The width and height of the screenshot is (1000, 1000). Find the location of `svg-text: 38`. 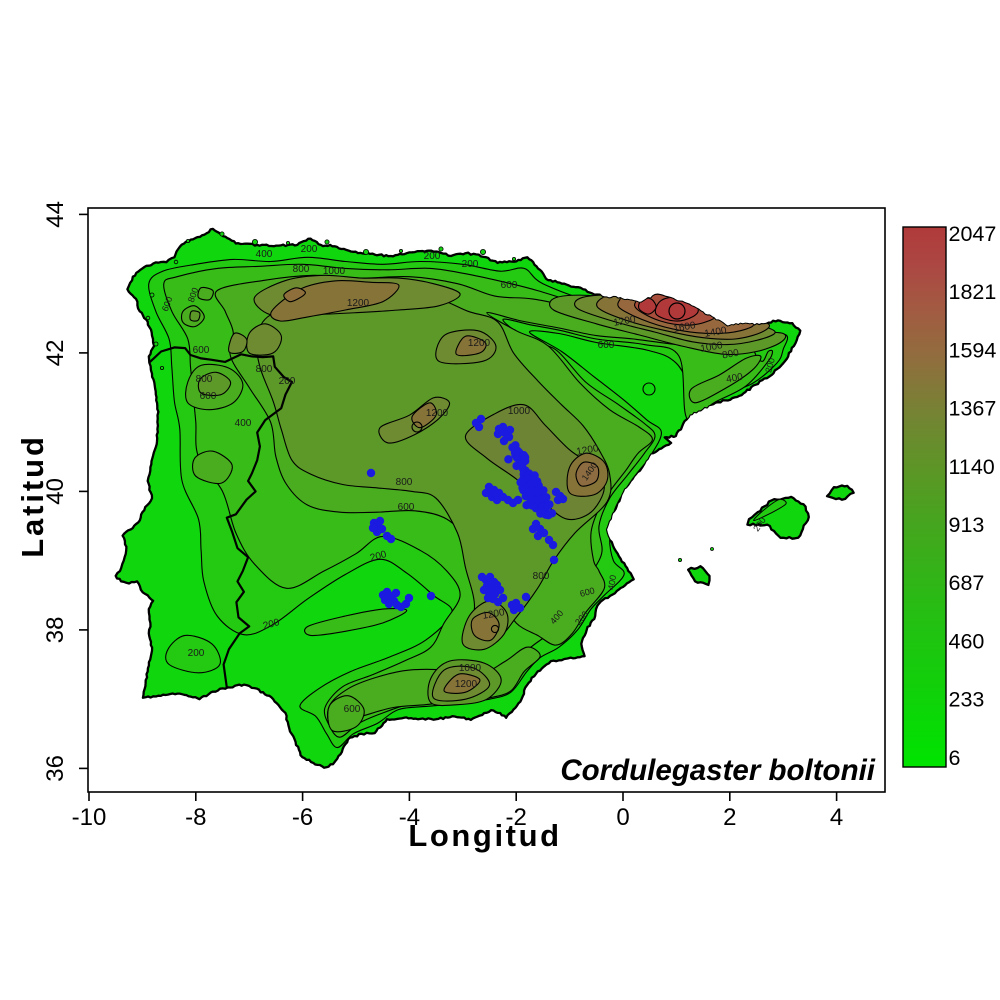

svg-text: 38 is located at coordinates (55, 630).